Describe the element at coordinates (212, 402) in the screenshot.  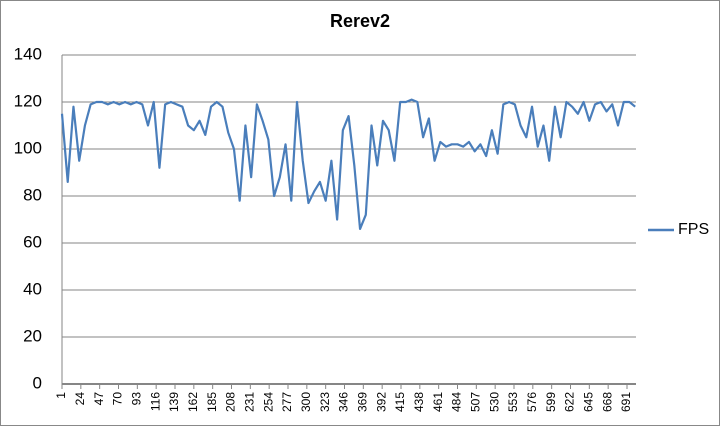
I see `x-tick-label: 185` at that location.